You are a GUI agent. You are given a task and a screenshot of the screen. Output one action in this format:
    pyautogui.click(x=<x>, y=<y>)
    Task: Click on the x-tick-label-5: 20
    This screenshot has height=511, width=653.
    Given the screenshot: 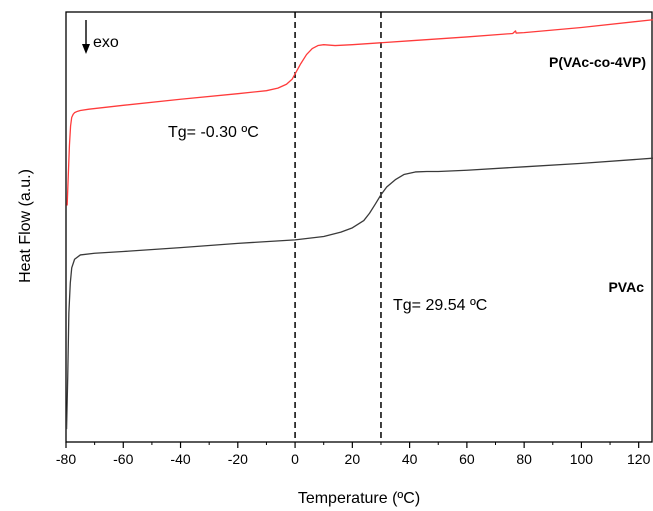 What is the action you would take?
    pyautogui.click(x=353, y=459)
    